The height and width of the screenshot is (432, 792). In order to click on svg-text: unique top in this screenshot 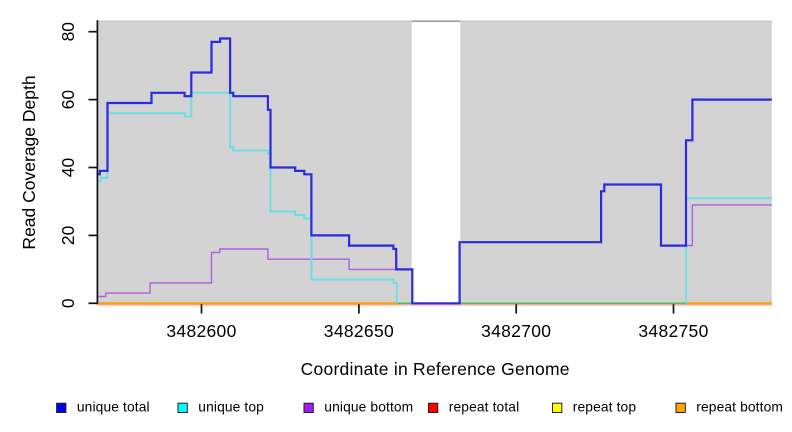, I will do `click(231, 407)`.